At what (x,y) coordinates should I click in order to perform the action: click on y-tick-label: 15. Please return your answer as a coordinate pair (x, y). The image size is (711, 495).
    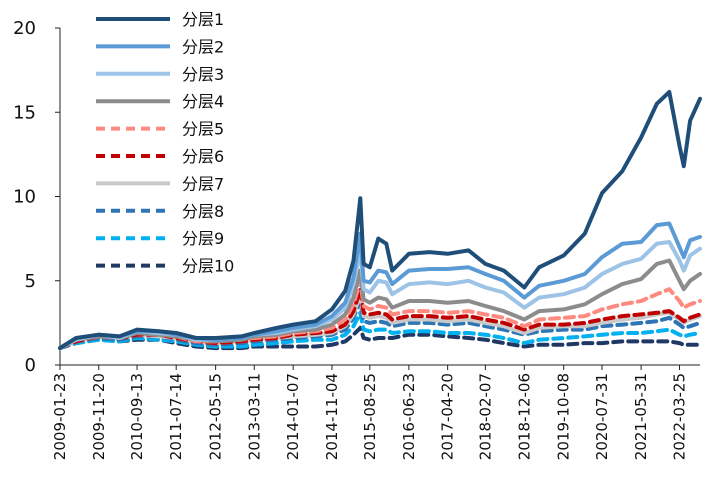
    Looking at the image, I should click on (24, 112).